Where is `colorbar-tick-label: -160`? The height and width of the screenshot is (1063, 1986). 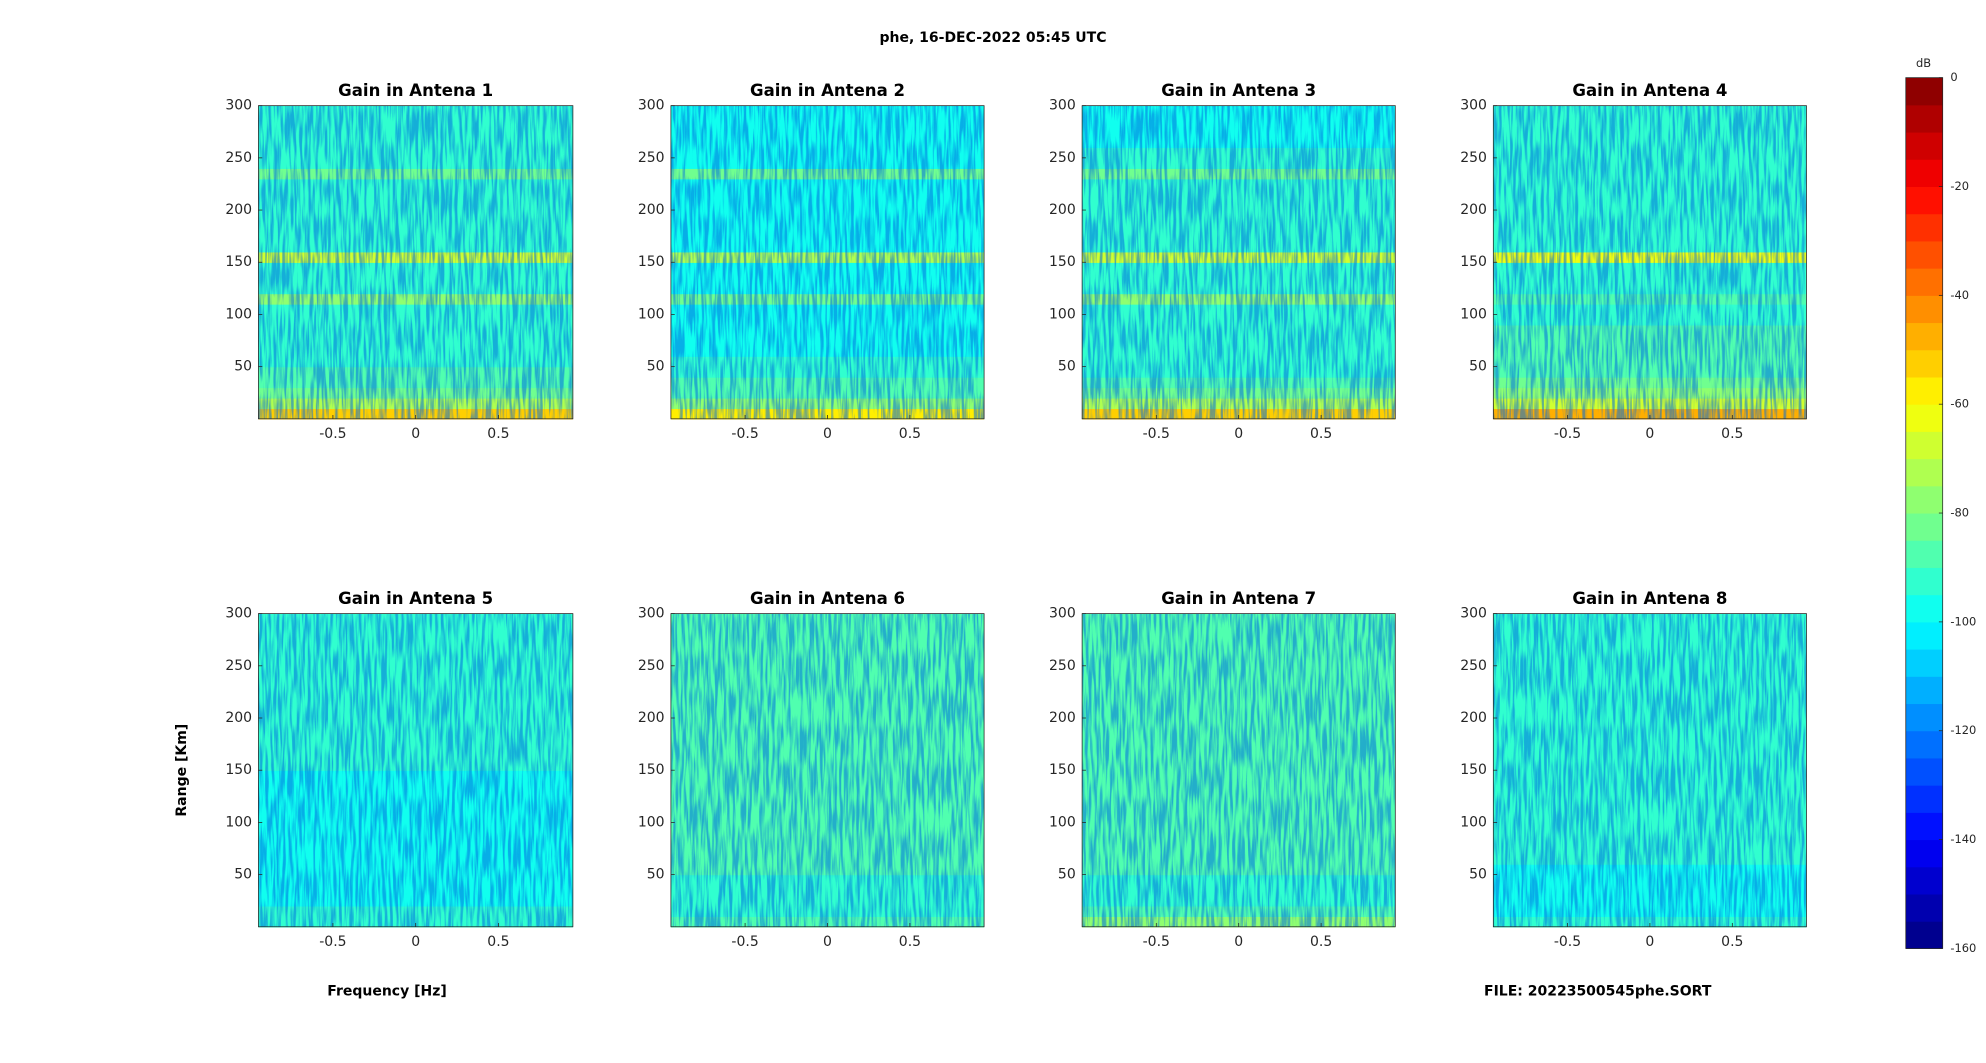 colorbar-tick-label: -160 is located at coordinates (1963, 948).